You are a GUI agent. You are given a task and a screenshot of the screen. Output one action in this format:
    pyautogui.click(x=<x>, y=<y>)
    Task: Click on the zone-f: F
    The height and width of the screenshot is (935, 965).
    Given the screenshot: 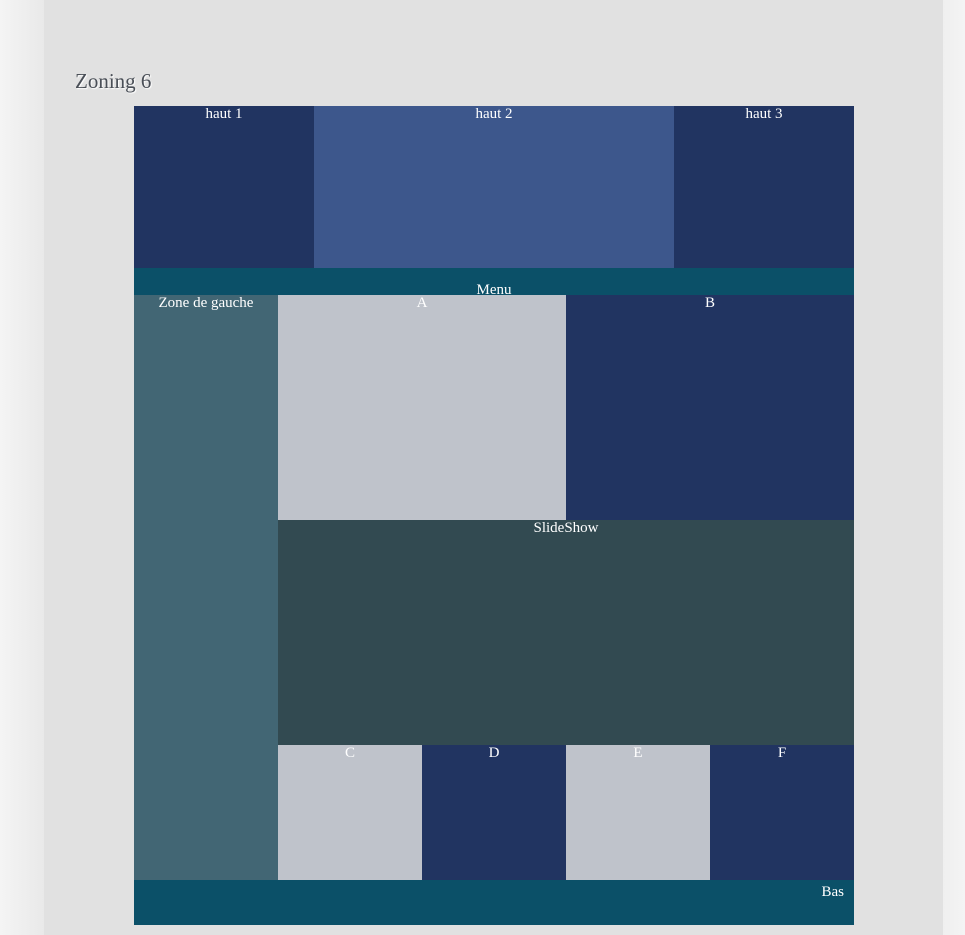 What is the action you would take?
    pyautogui.click(x=782, y=812)
    